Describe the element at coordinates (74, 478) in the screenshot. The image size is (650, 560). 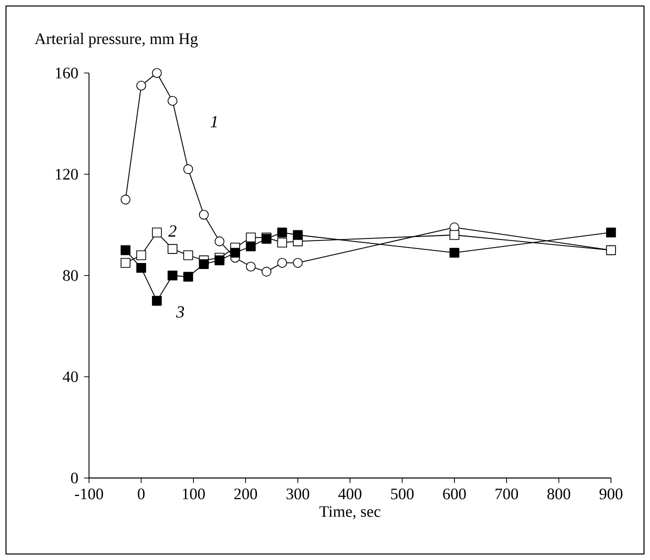
I see `y-tick-label: 0` at that location.